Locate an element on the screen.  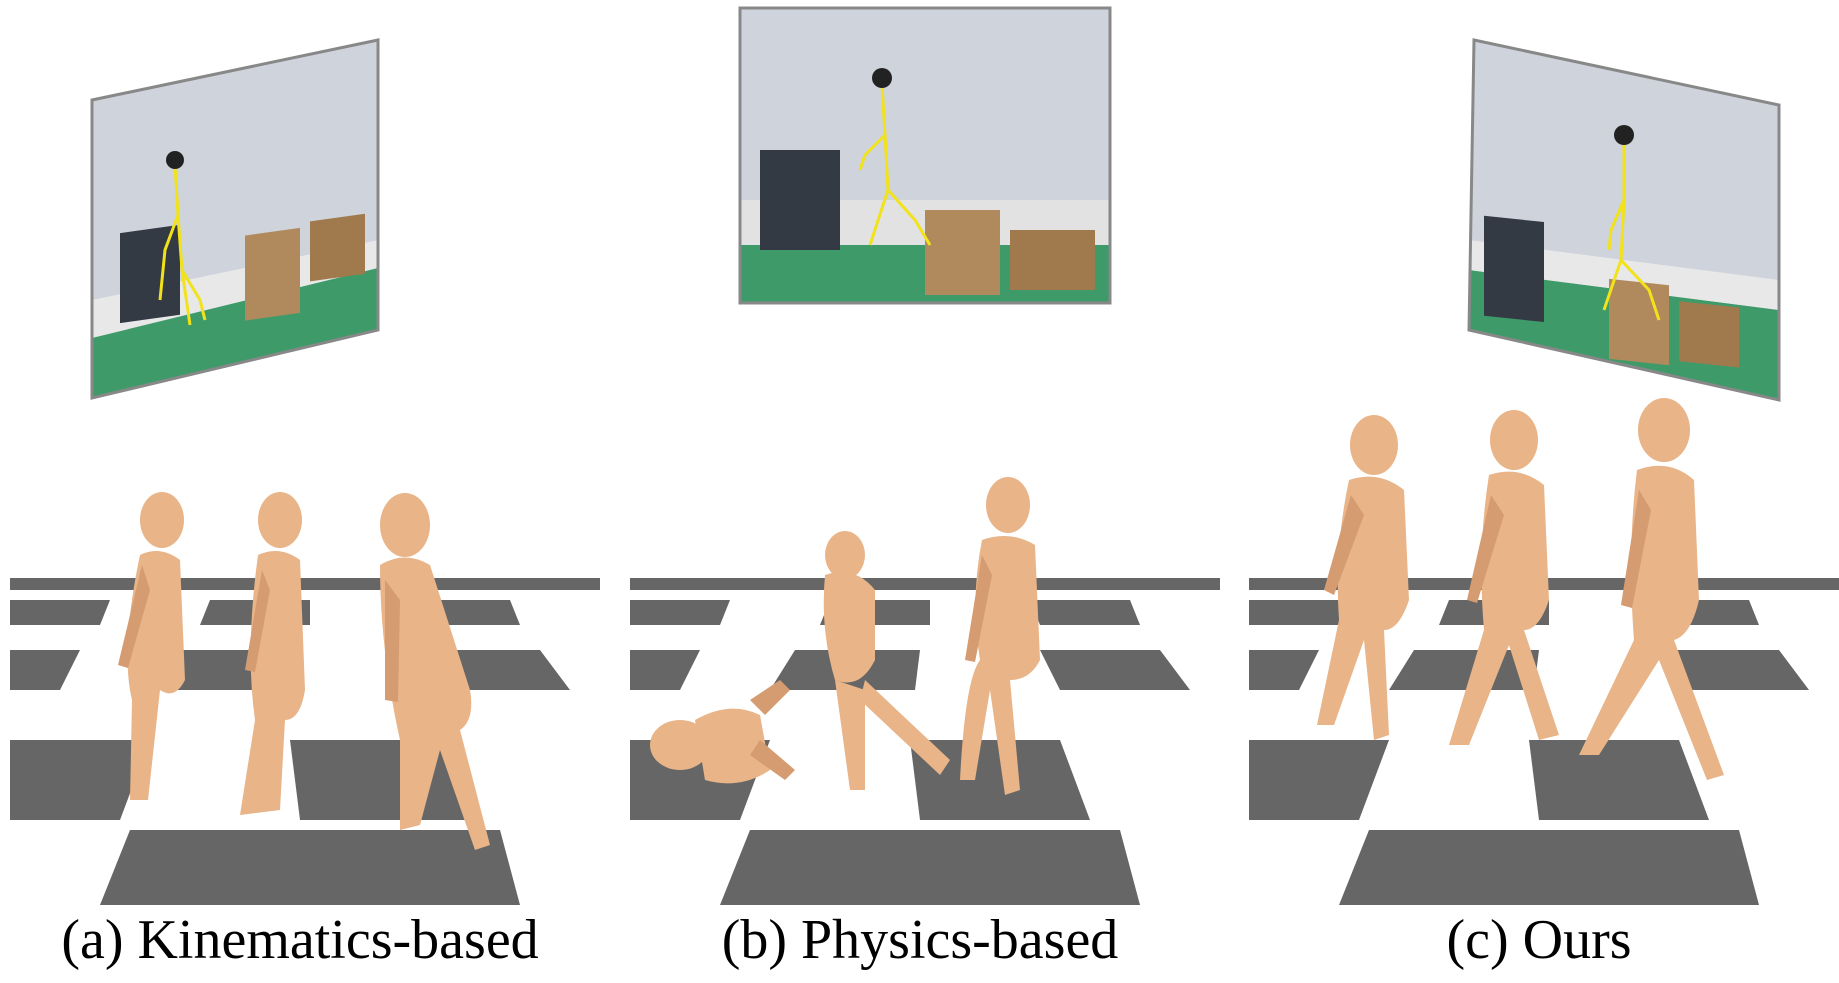
caption-a: (a) Kinematics-based is located at coordinates (300, 940).